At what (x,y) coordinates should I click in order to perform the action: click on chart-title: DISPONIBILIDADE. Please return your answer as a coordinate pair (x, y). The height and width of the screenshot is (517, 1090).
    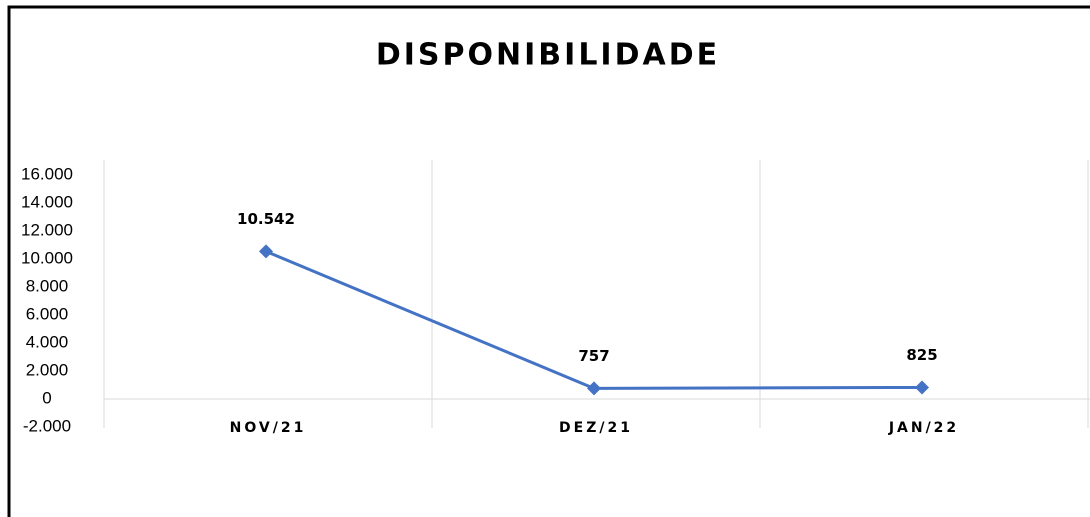
    Looking at the image, I should click on (548, 55).